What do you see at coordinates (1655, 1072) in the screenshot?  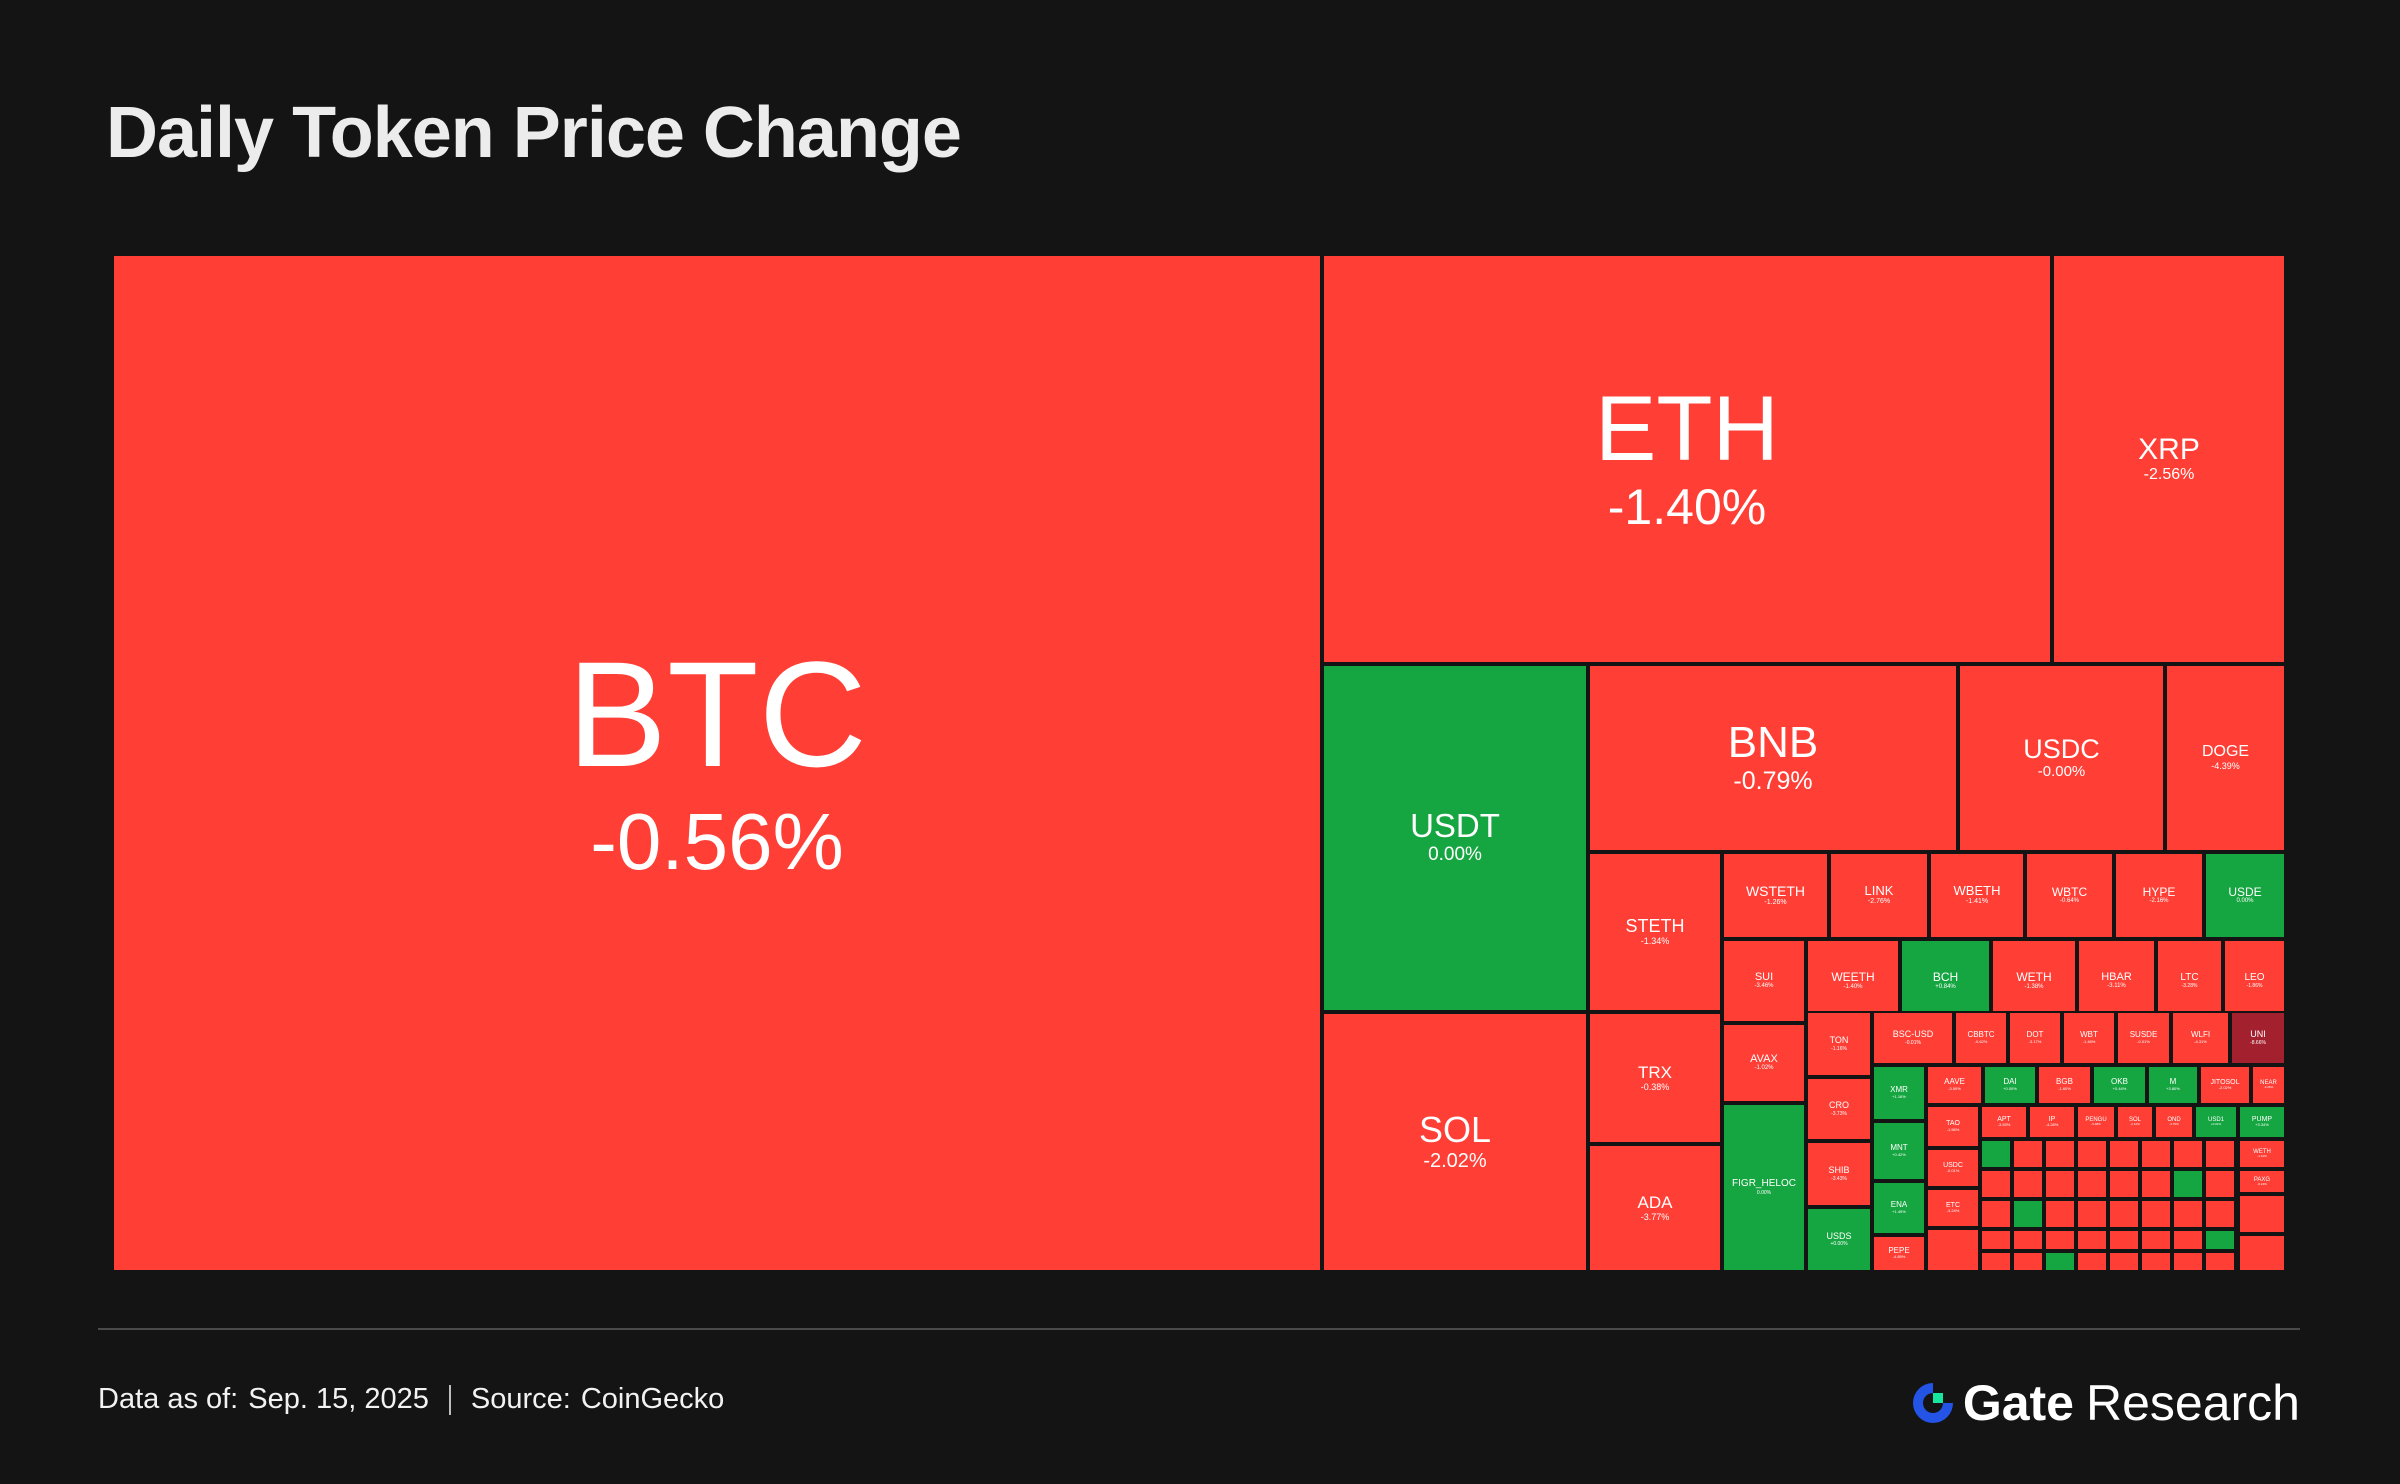 I see `tile-symbol: TRX` at bounding box center [1655, 1072].